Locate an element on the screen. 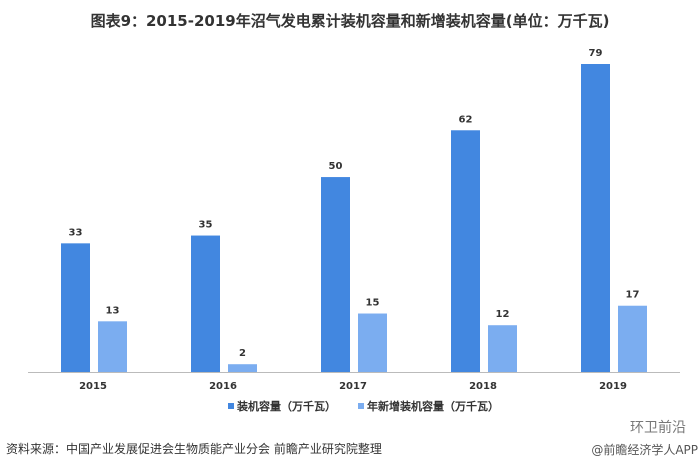 The image size is (700, 469). data-label: 12 is located at coordinates (503, 314).